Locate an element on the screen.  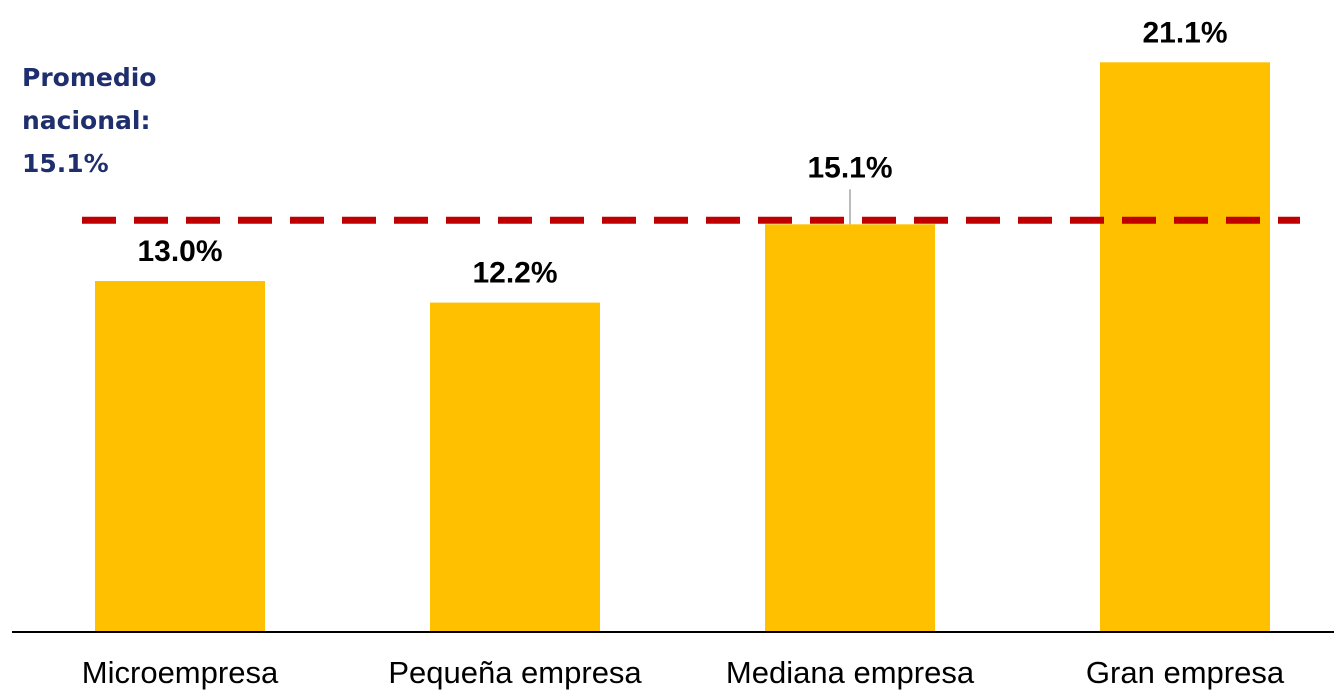
value-label-1: 13.0% is located at coordinates (179, 251).